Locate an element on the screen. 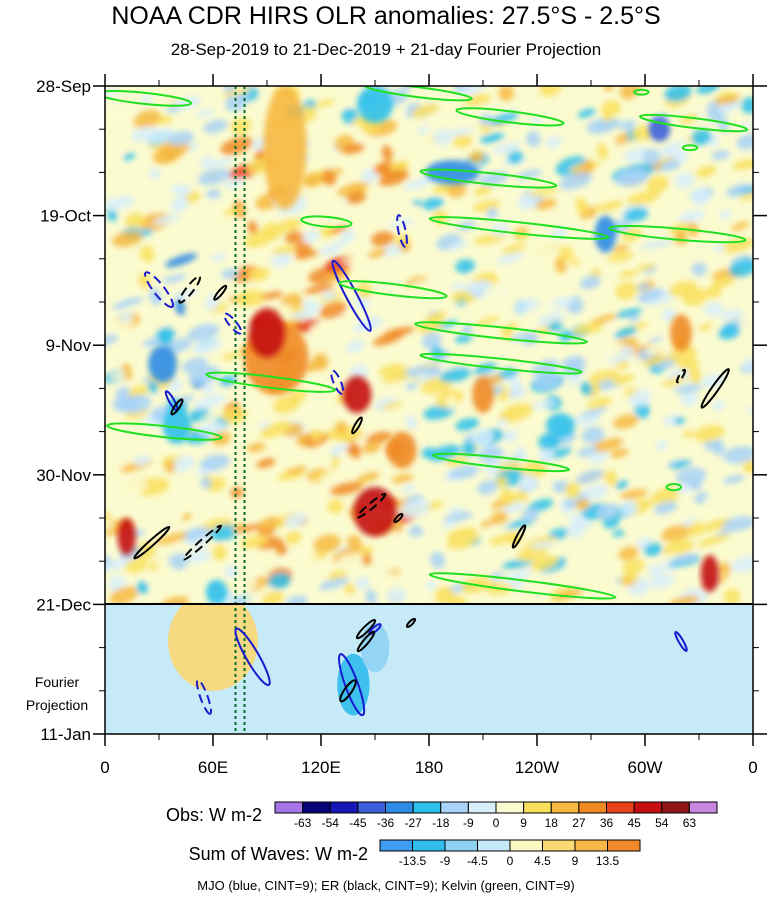 The height and width of the screenshot is (900, 772). obs-colorbar-level-2: -45 is located at coordinates (358, 823).